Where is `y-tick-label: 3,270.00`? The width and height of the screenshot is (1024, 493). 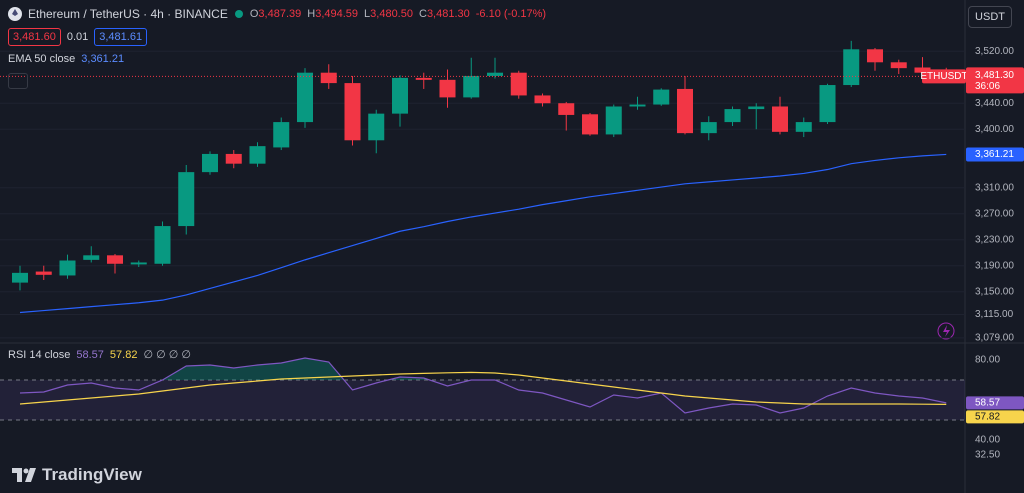 y-tick-label: 3,270.00 is located at coordinates (994, 213).